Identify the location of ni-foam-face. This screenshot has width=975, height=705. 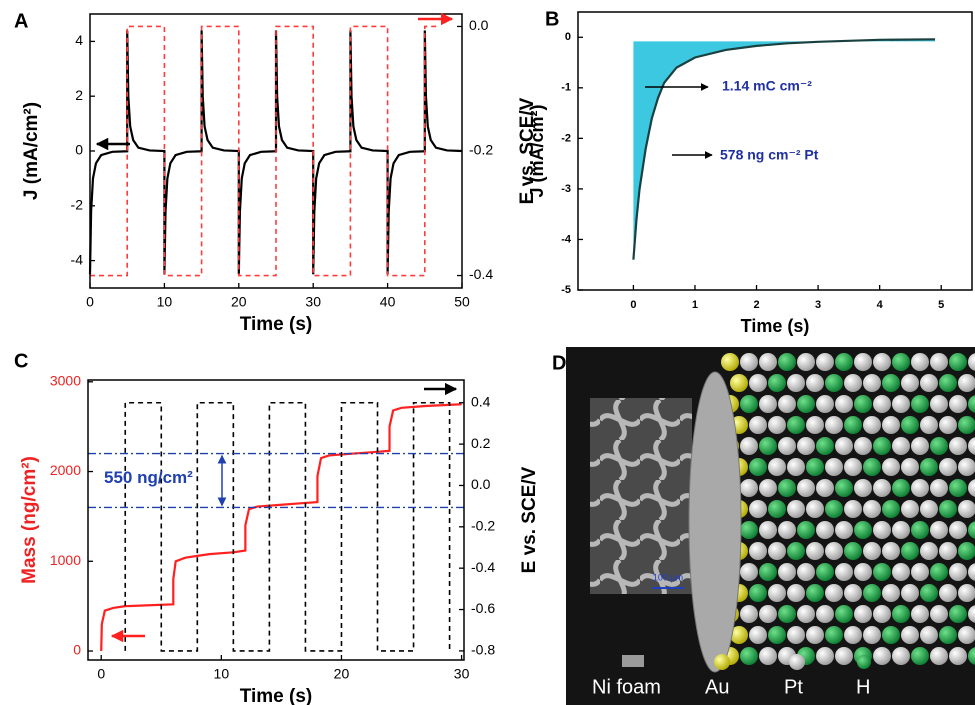
(715, 522).